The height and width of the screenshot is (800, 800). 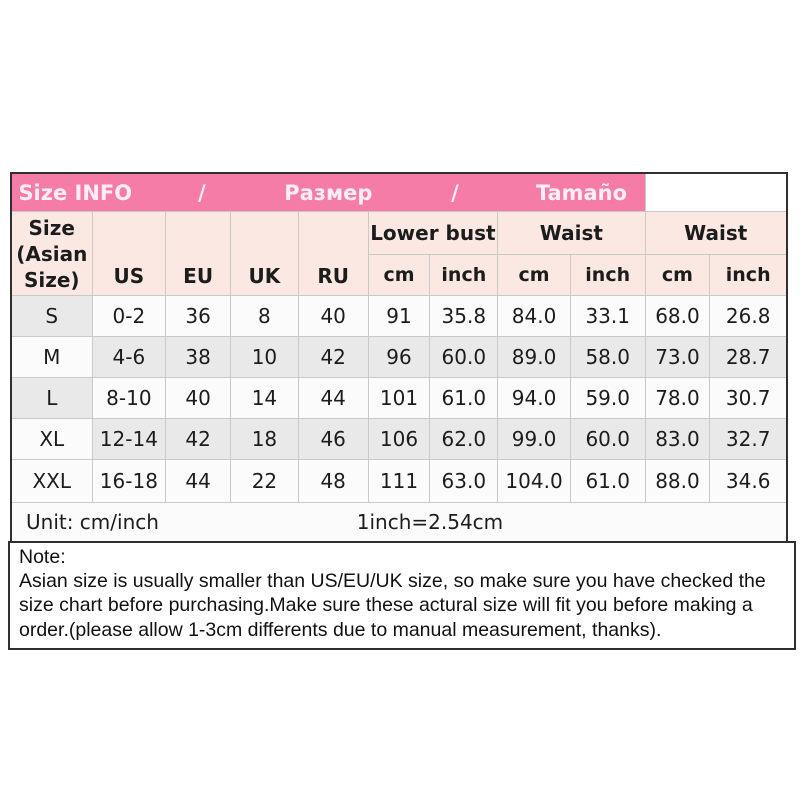 What do you see at coordinates (52, 316) in the screenshot?
I see `size-cell: S` at bounding box center [52, 316].